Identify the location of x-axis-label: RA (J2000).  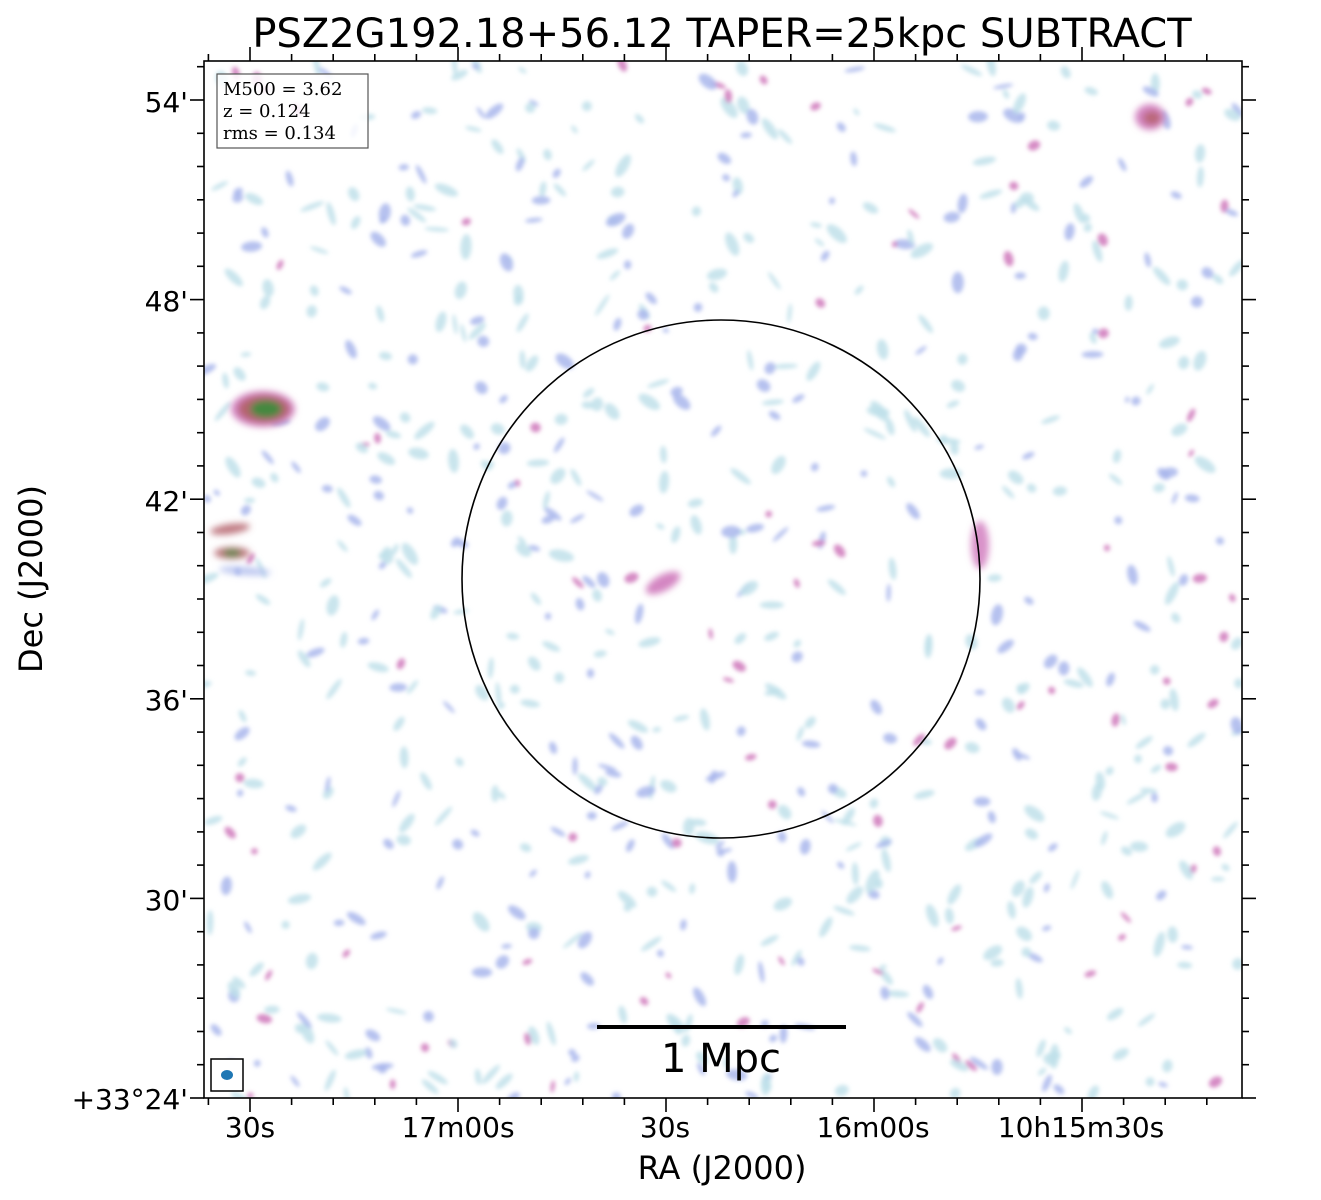
(722, 1168).